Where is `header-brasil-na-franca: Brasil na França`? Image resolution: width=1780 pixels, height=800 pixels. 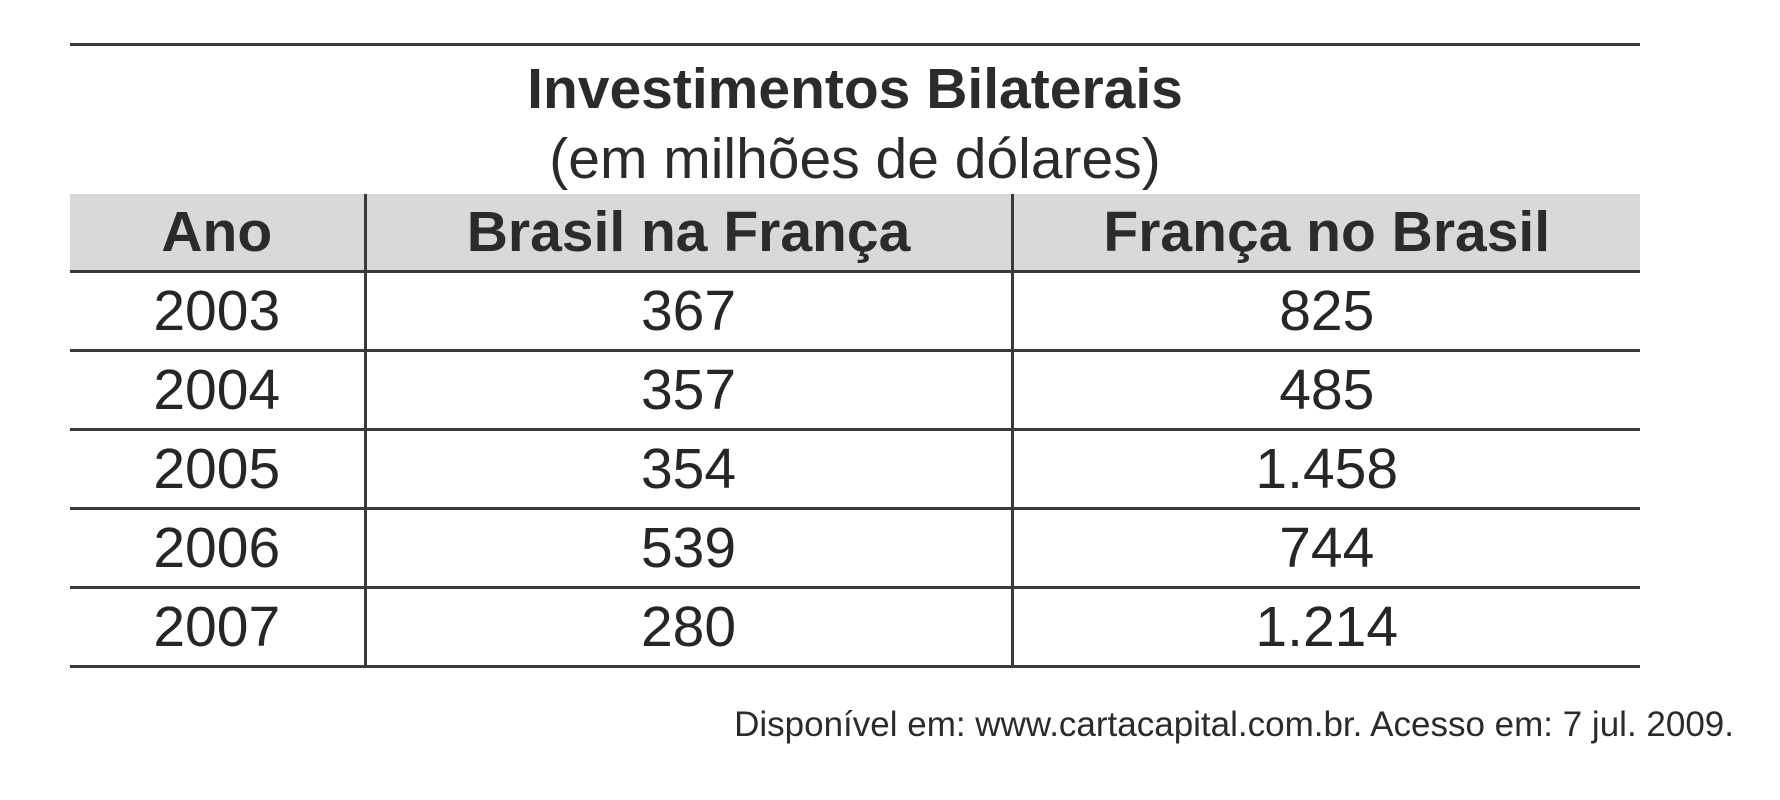
header-brasil-na-franca: Brasil na França is located at coordinates (687, 233).